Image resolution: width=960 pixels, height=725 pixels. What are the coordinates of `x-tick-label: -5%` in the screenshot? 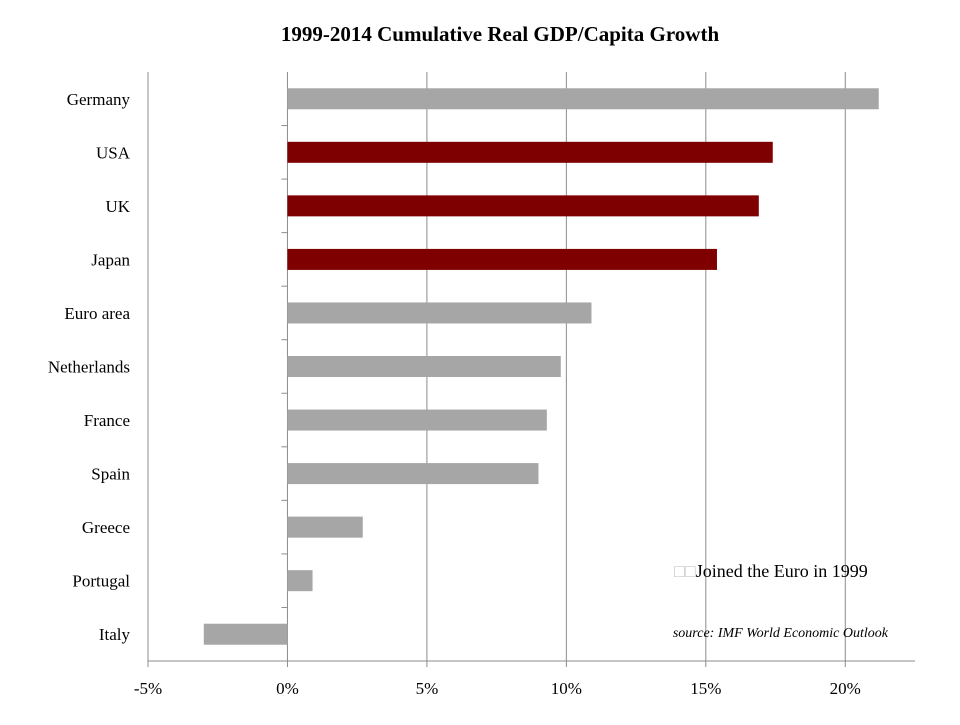 It's located at (148, 688).